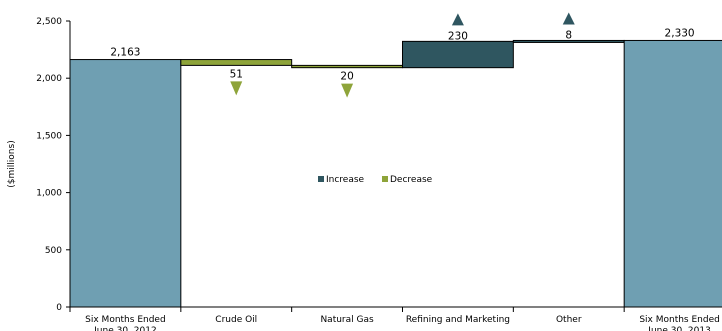 The height and width of the screenshot is (331, 722). Describe the element at coordinates (568, 35) in the screenshot. I see `data-label-5: 8` at that location.